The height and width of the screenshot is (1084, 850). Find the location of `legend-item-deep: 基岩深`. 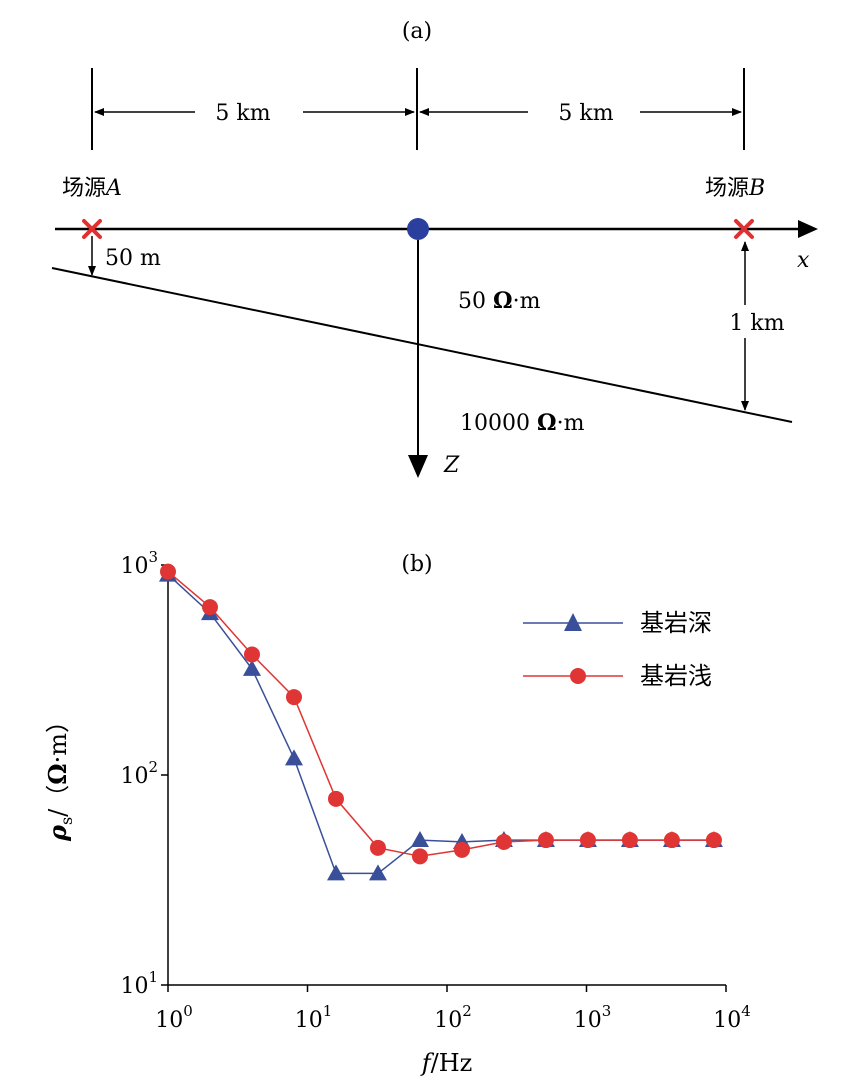

legend-item-deep: 基岩深 is located at coordinates (617, 623).